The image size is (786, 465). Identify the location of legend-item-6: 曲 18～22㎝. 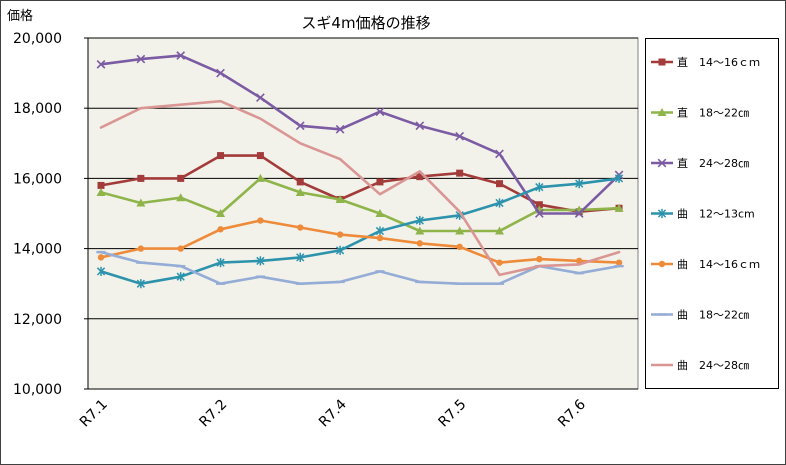
(700, 315).